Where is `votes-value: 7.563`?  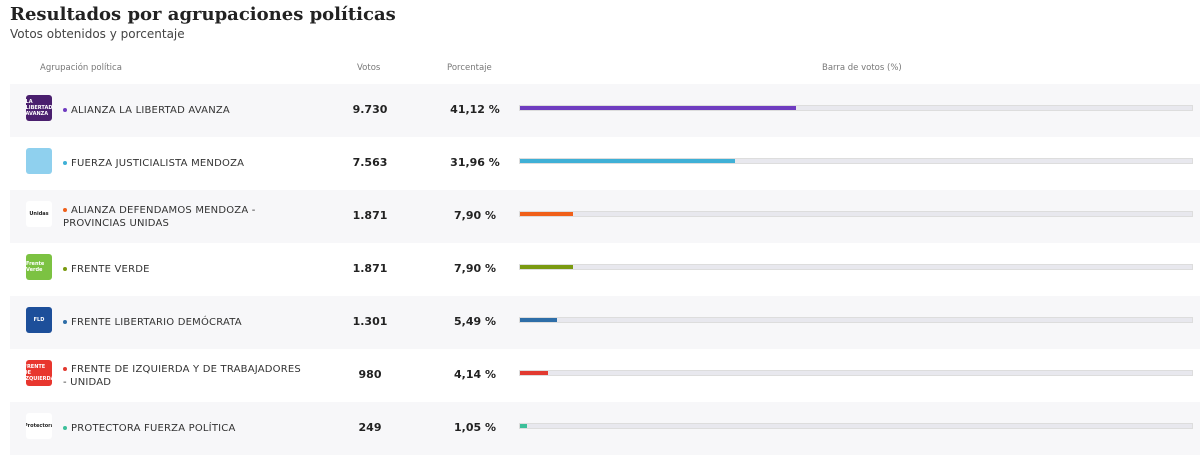 votes-value: 7.563 is located at coordinates (370, 162).